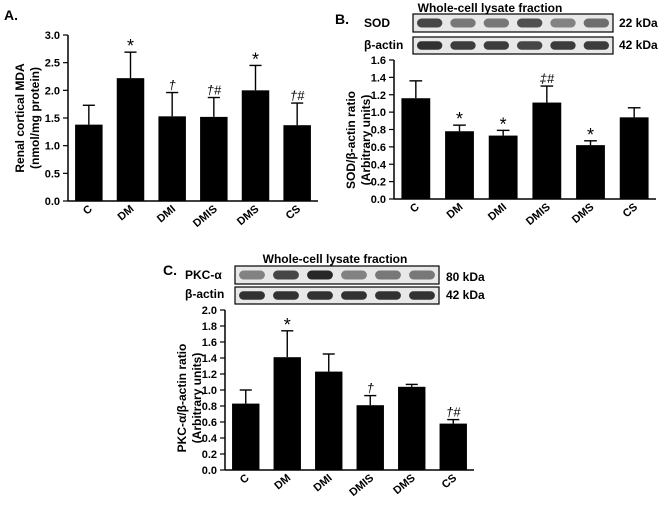 The image size is (660, 508). I want to click on bar-b-cs, so click(634, 158).